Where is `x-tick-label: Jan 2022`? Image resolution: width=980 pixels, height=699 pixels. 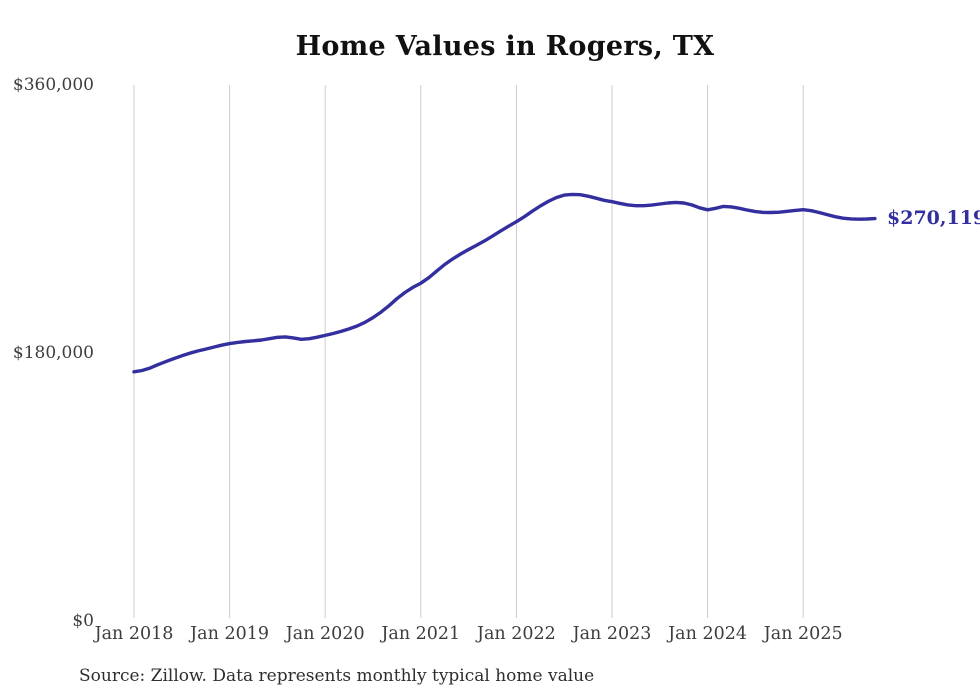
x-tick-label: Jan 2022 is located at coordinates (516, 634).